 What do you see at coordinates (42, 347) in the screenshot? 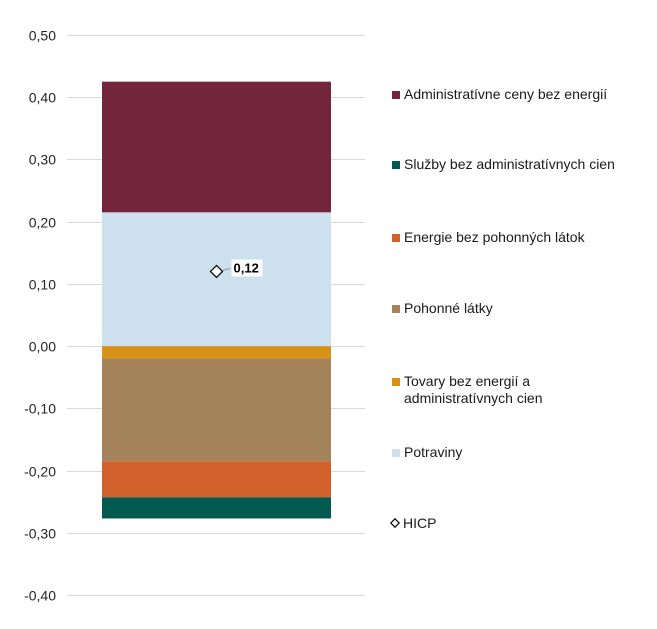
I see `y-tick-label: 0,00` at bounding box center [42, 347].